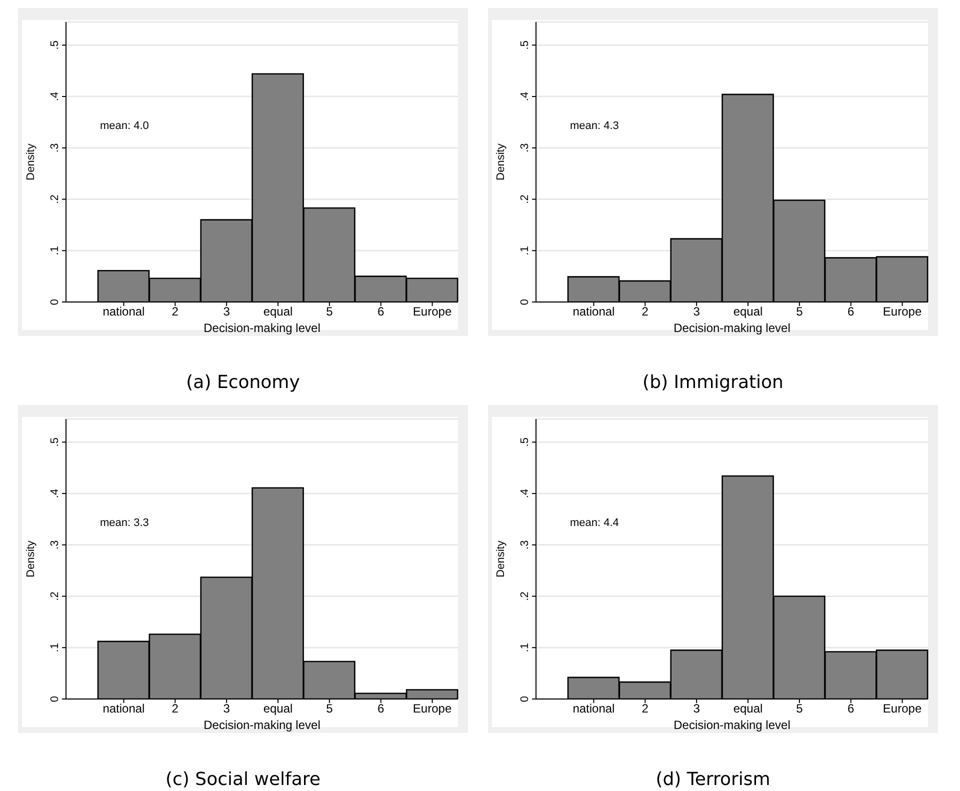  What do you see at coordinates (713, 382) in the screenshot?
I see `text: (b) Immigration` at bounding box center [713, 382].